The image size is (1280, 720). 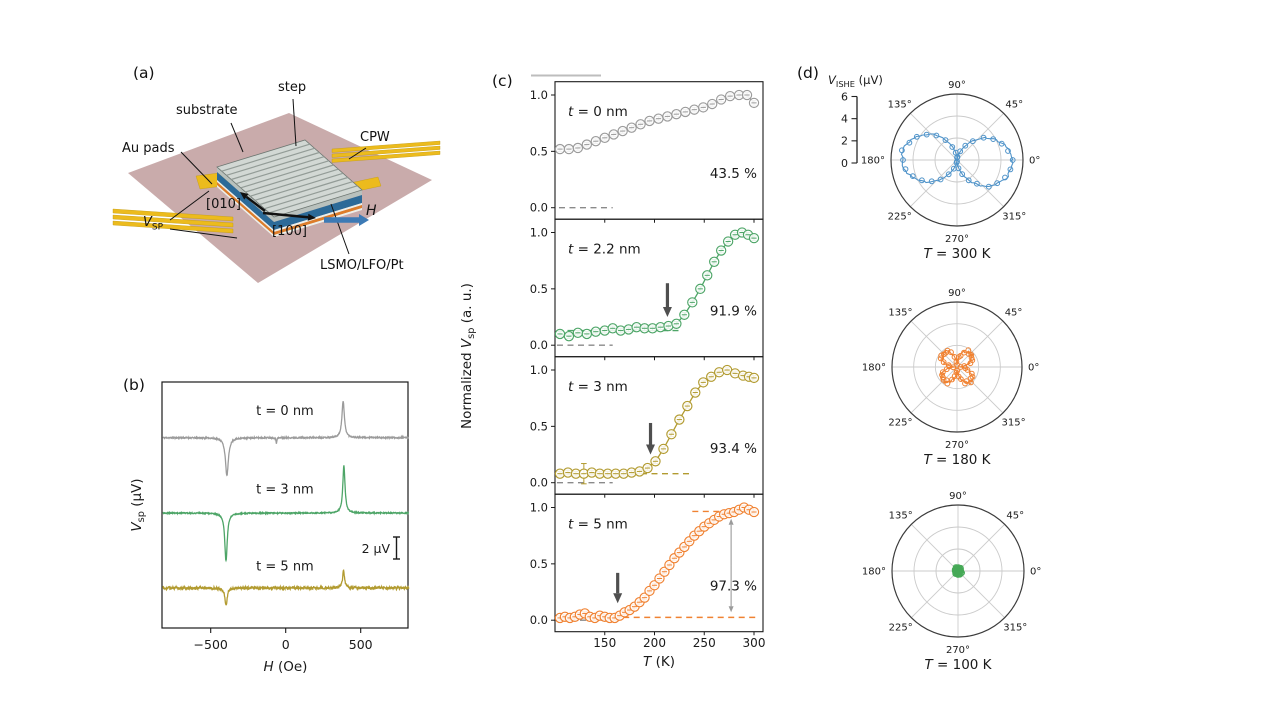 I want to click on c-subplot-2: 0.0 0.5 1.0 t = 3 nm 93.4 %, so click(x=647, y=427).